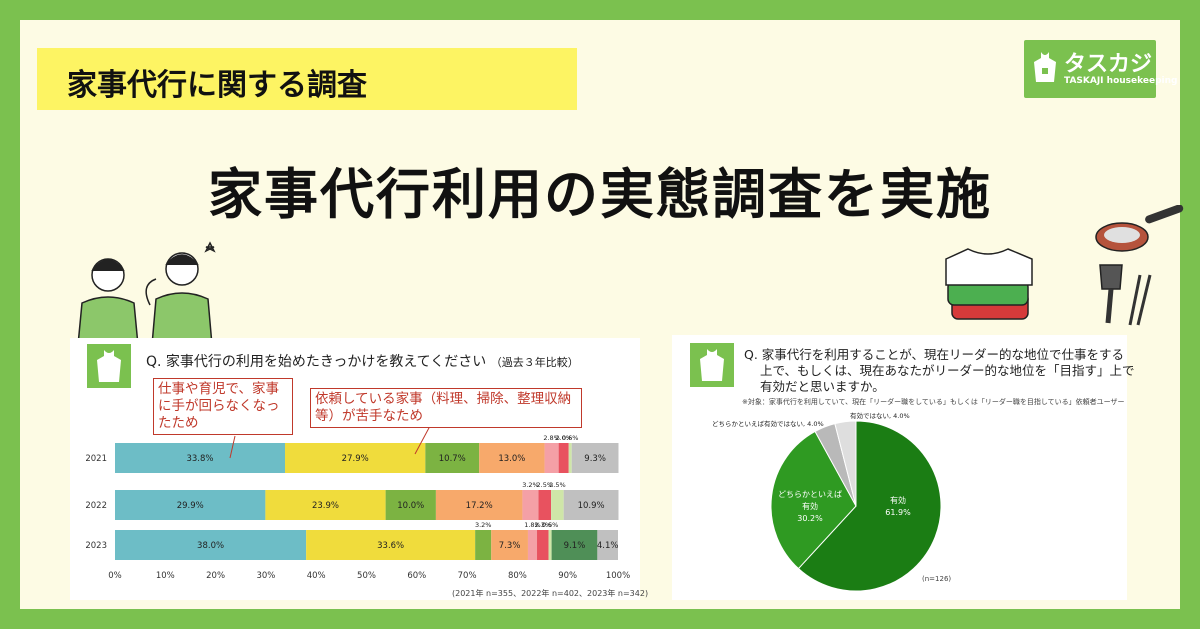 The height and width of the screenshot is (629, 1200). Describe the element at coordinates (366, 576) in the screenshot. I see `x-tick-label: 50%` at that location.